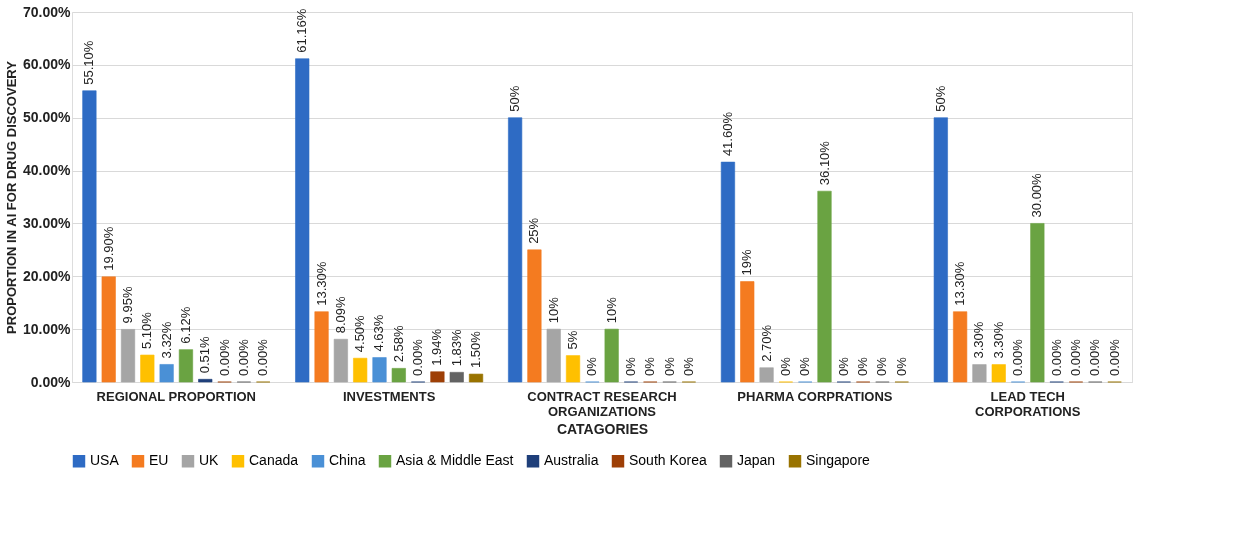 The height and width of the screenshot is (546, 1236). Describe the element at coordinates (47, 64) in the screenshot. I see `y-tick-label: 60.00%` at that location.